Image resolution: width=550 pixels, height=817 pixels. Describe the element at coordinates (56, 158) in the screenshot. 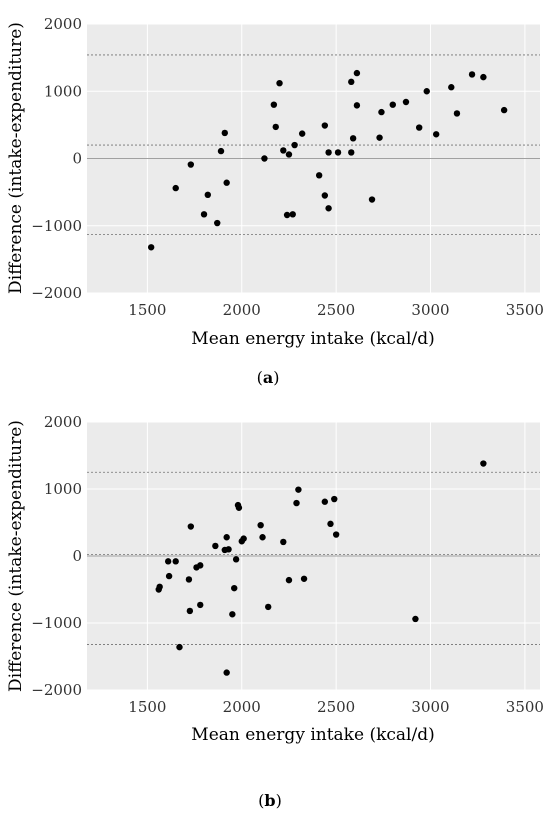

I see `y-tick-labels-a: −2000 −1000 0 1000 2000` at that location.